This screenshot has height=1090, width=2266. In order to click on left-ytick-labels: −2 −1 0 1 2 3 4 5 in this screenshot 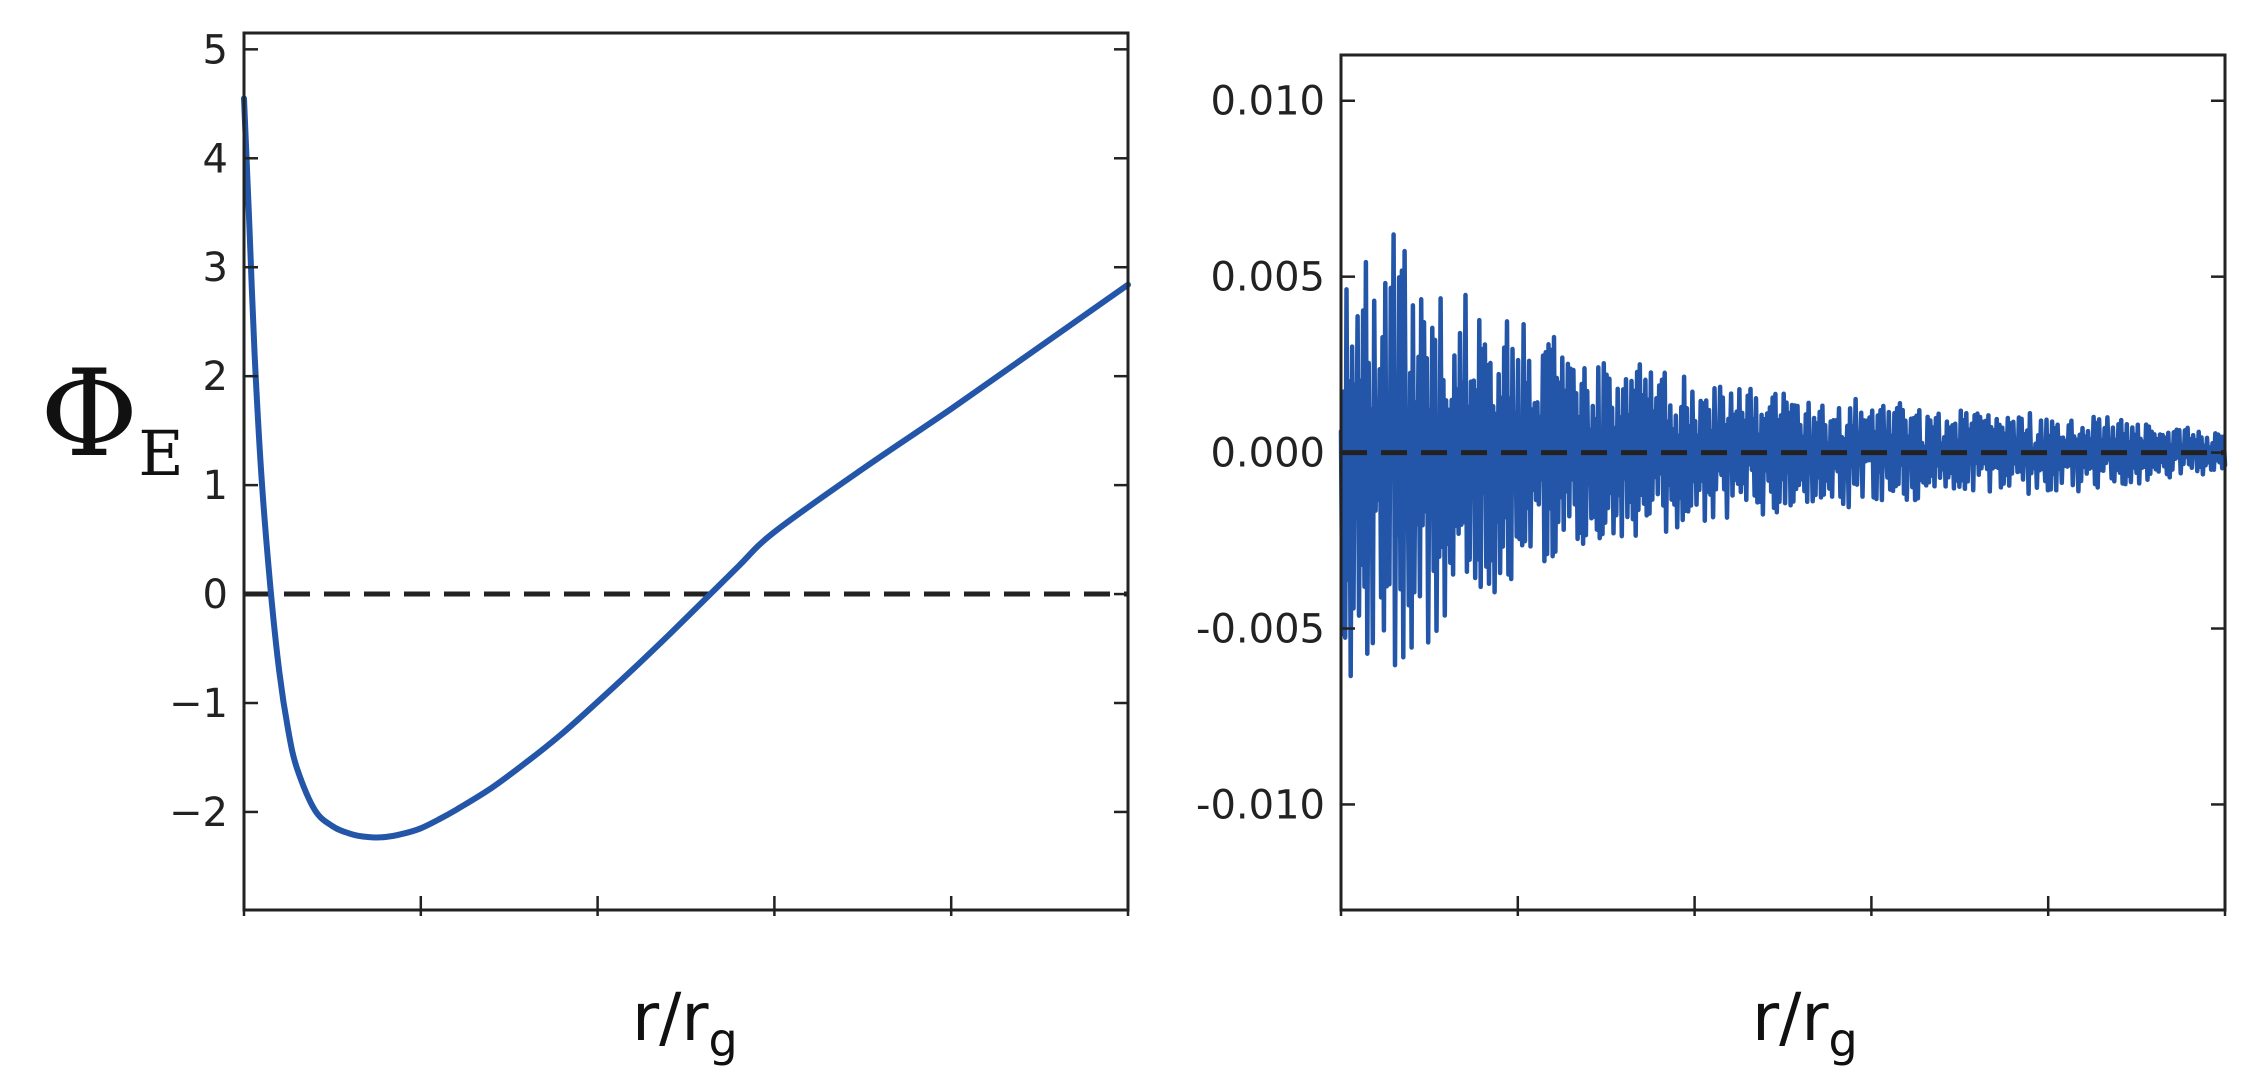, I will do `click(198, 431)`.